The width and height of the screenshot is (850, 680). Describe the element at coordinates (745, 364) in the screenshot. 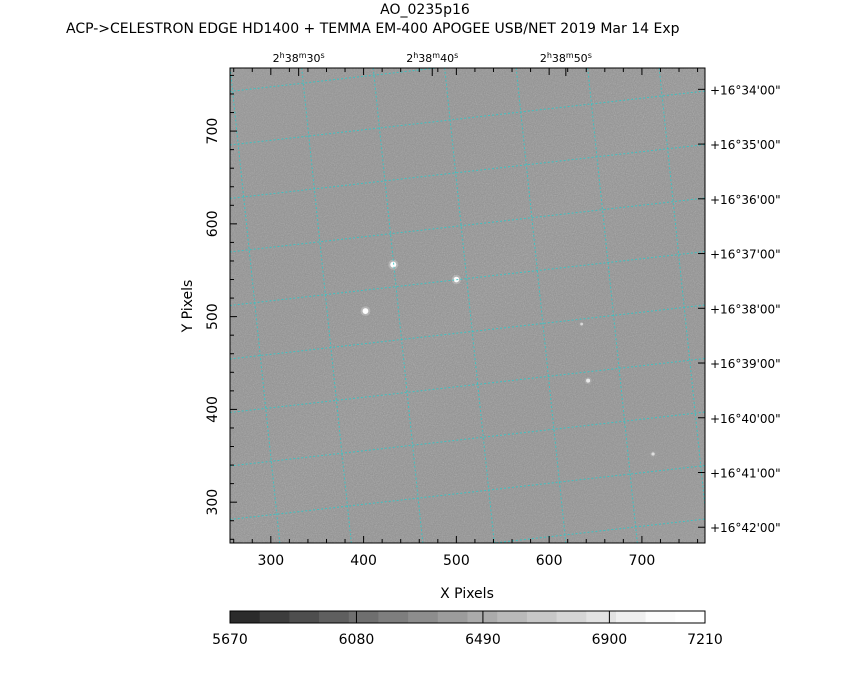

I see `dec-tick-label: +16°39'00"` at that location.